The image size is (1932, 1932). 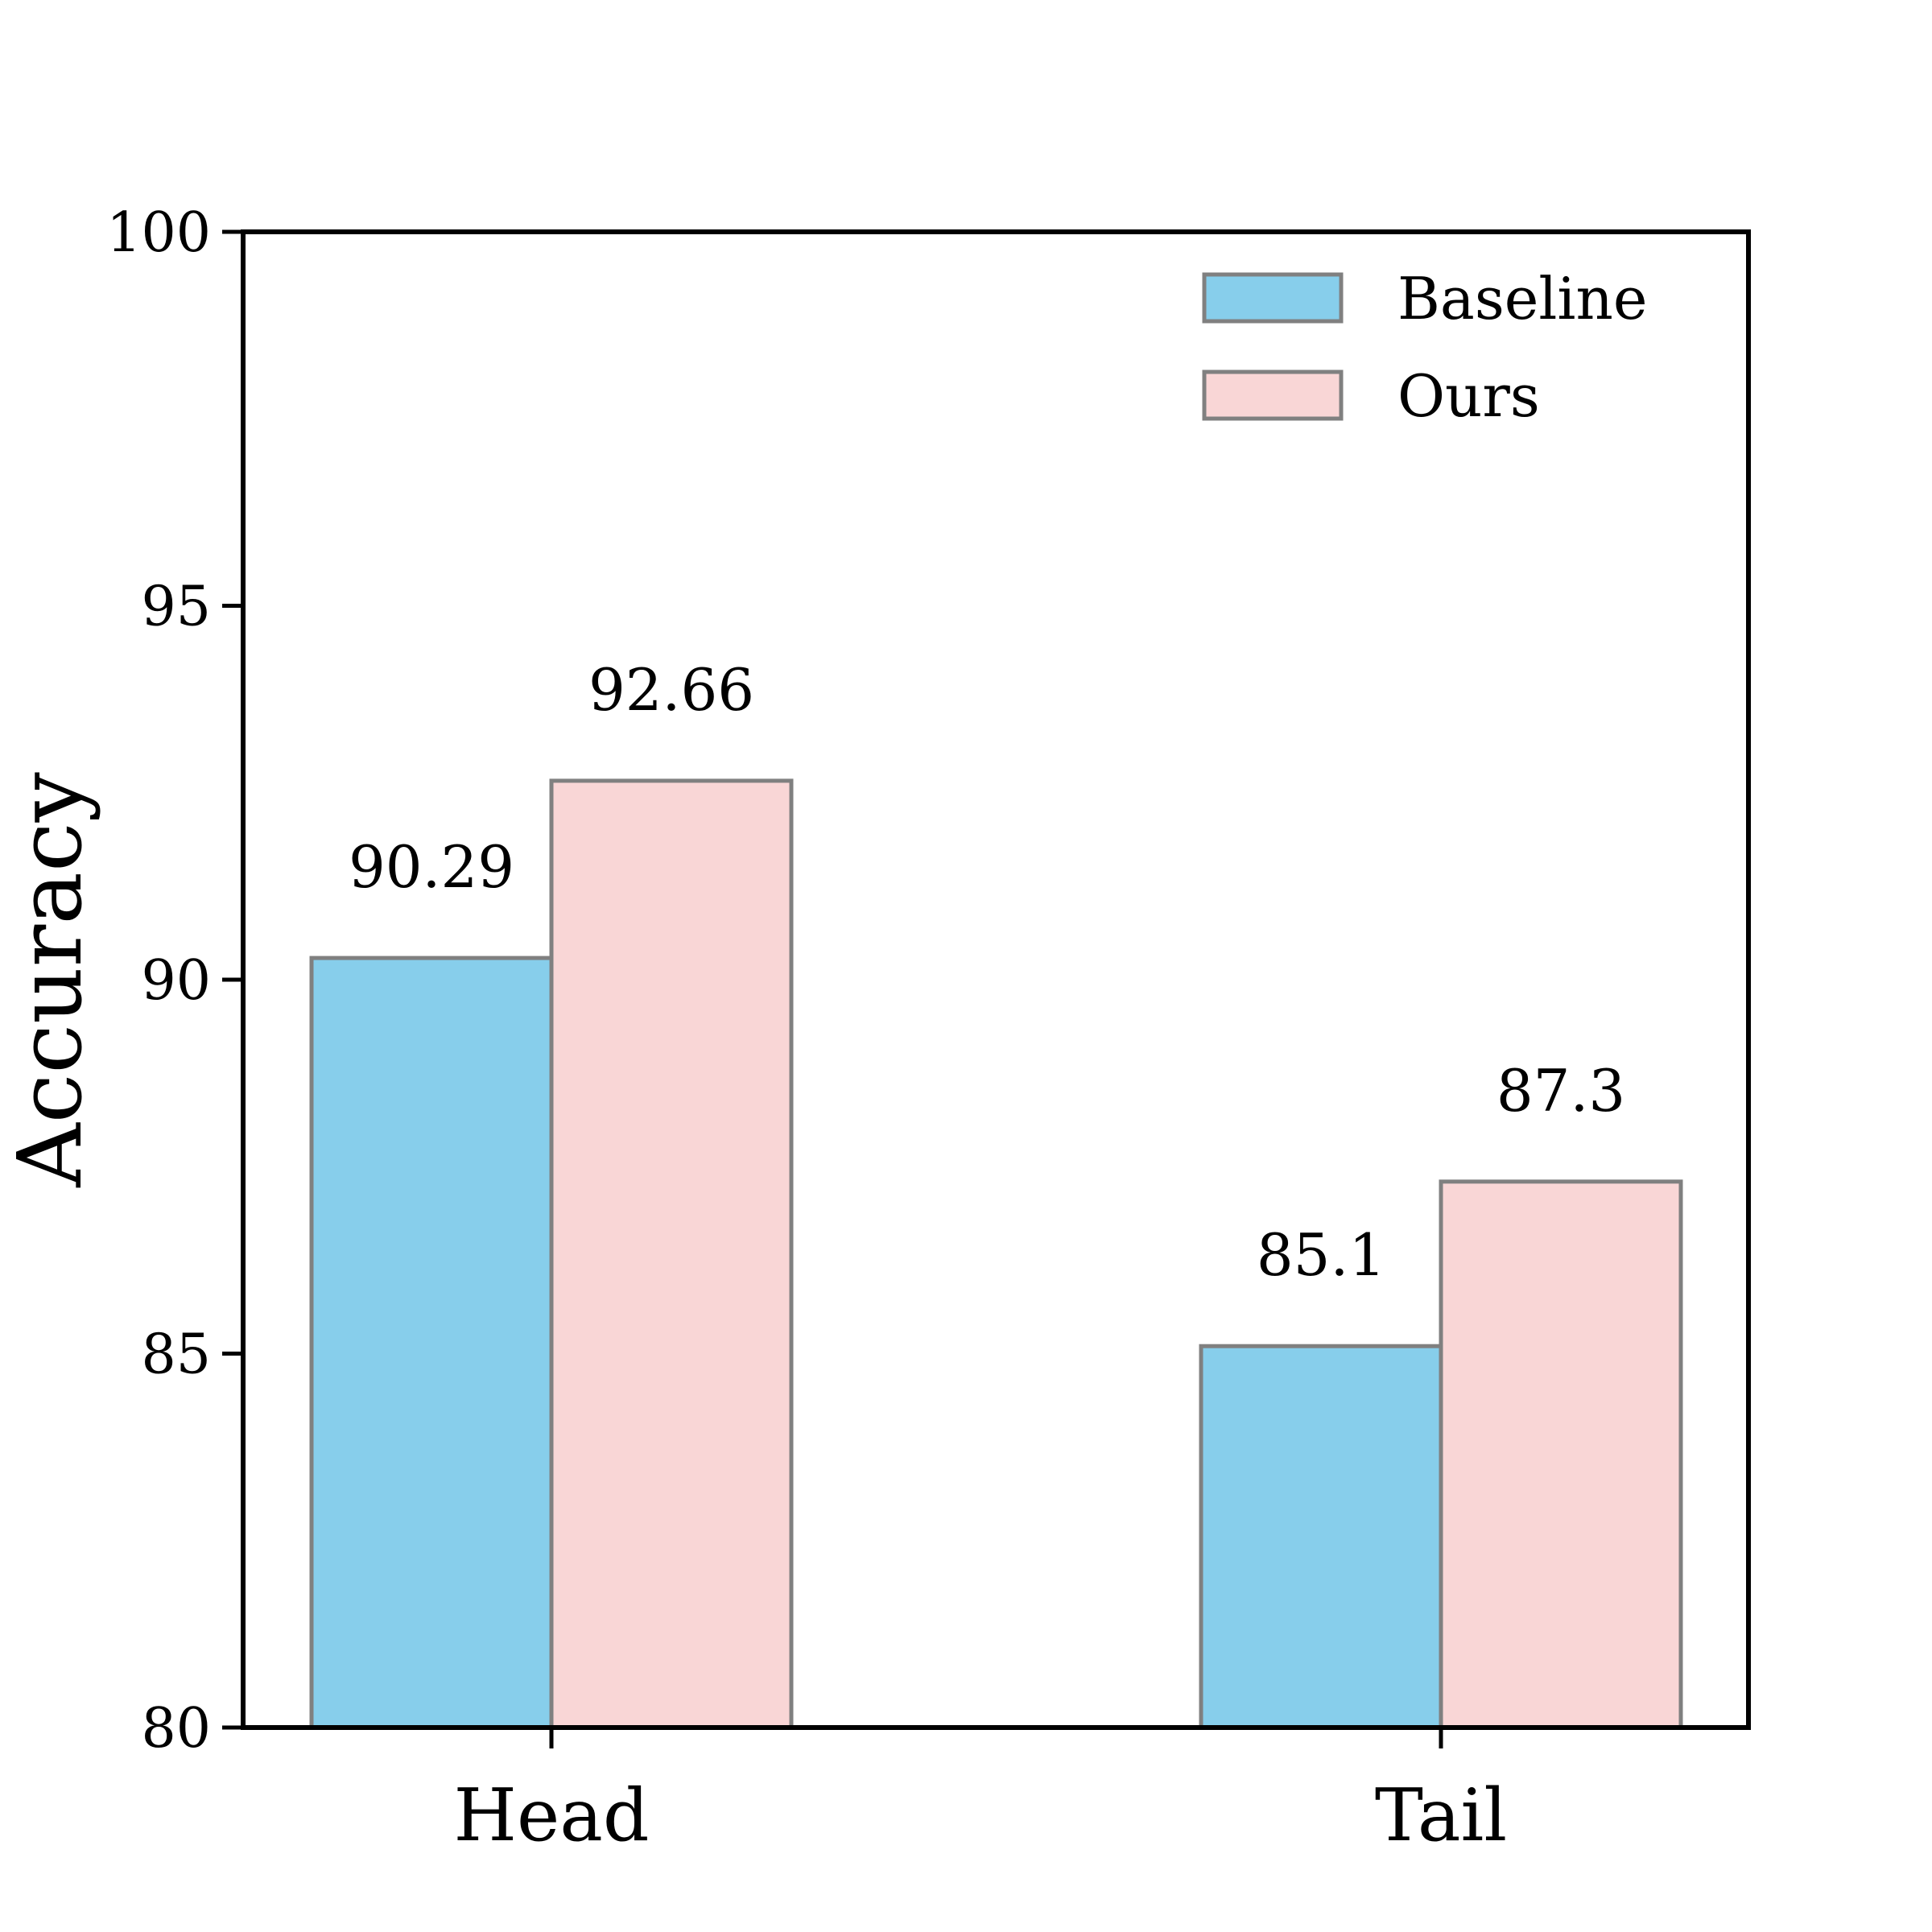 What do you see at coordinates (1273, 395) in the screenshot?
I see `legend-swatch-ours` at bounding box center [1273, 395].